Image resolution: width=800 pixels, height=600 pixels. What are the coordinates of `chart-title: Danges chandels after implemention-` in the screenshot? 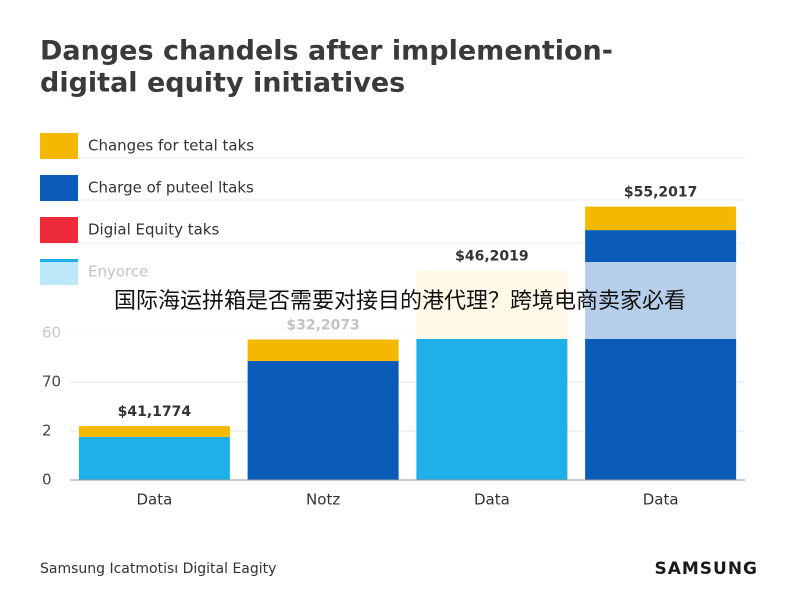 It's located at (326, 51).